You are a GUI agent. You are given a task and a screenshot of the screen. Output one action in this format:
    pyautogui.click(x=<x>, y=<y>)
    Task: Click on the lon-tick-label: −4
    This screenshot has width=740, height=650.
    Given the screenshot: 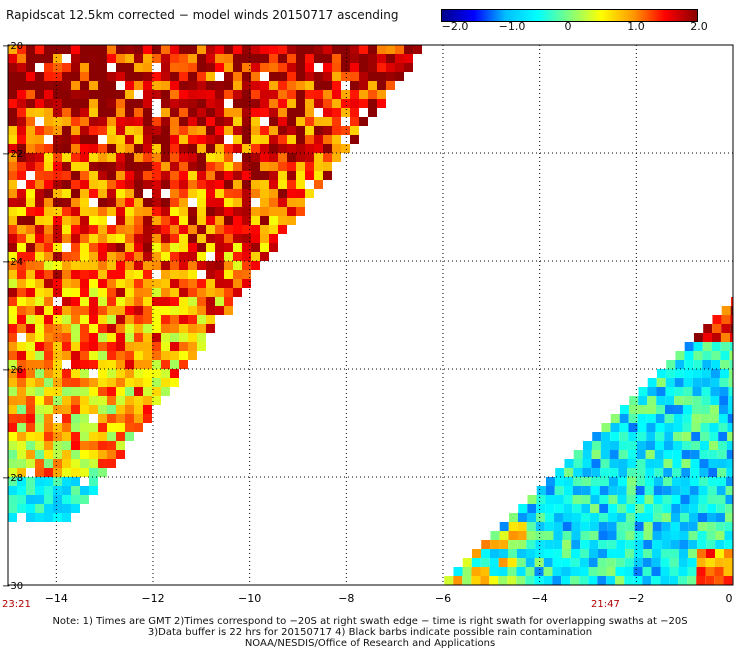 What is the action you would take?
    pyautogui.click(x=540, y=598)
    